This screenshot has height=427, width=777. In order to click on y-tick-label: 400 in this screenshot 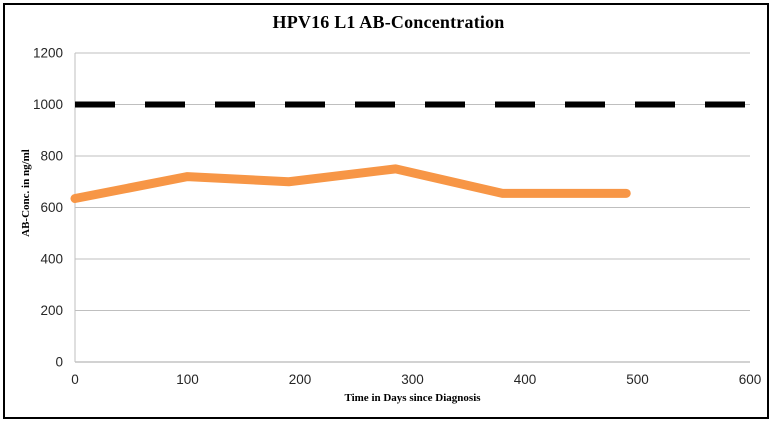, I will do `click(51, 259)`.